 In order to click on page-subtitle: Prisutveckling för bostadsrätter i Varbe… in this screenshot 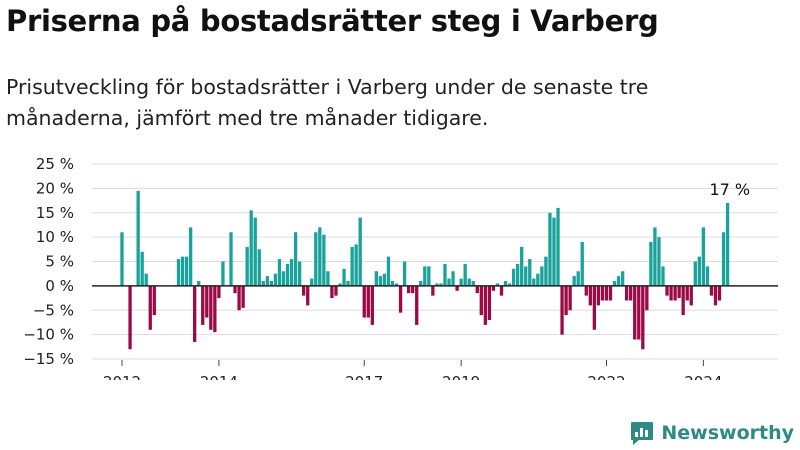, I will do `click(327, 102)`.